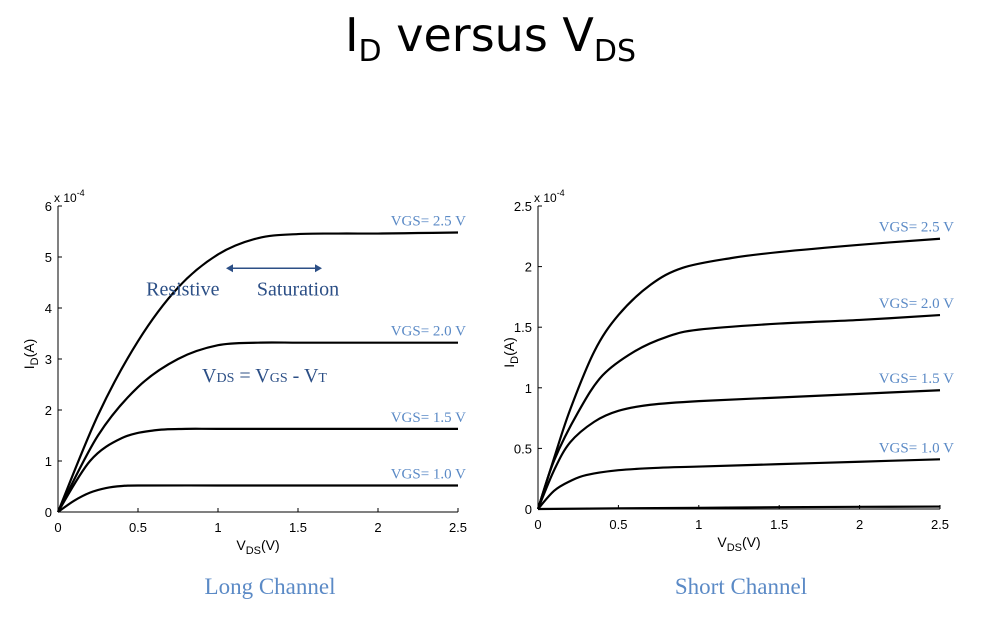  I want to click on annotation-saturation: Saturation, so click(298, 289).